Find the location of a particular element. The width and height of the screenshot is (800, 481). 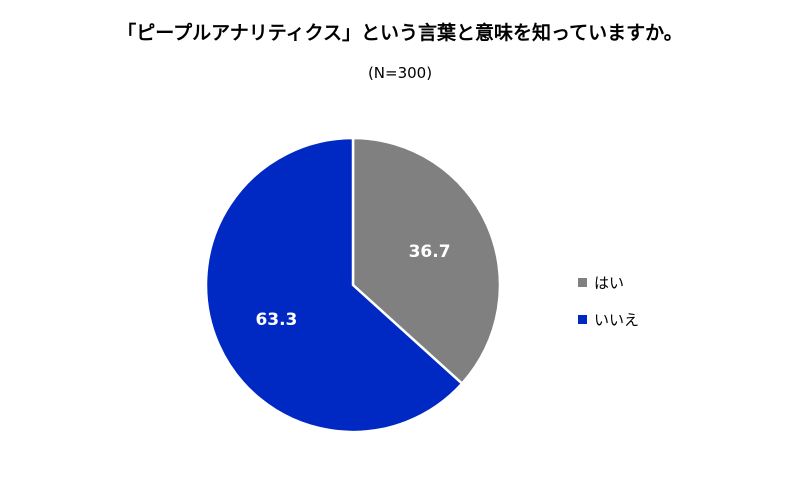

data-label-no: 63.3 is located at coordinates (276, 320).